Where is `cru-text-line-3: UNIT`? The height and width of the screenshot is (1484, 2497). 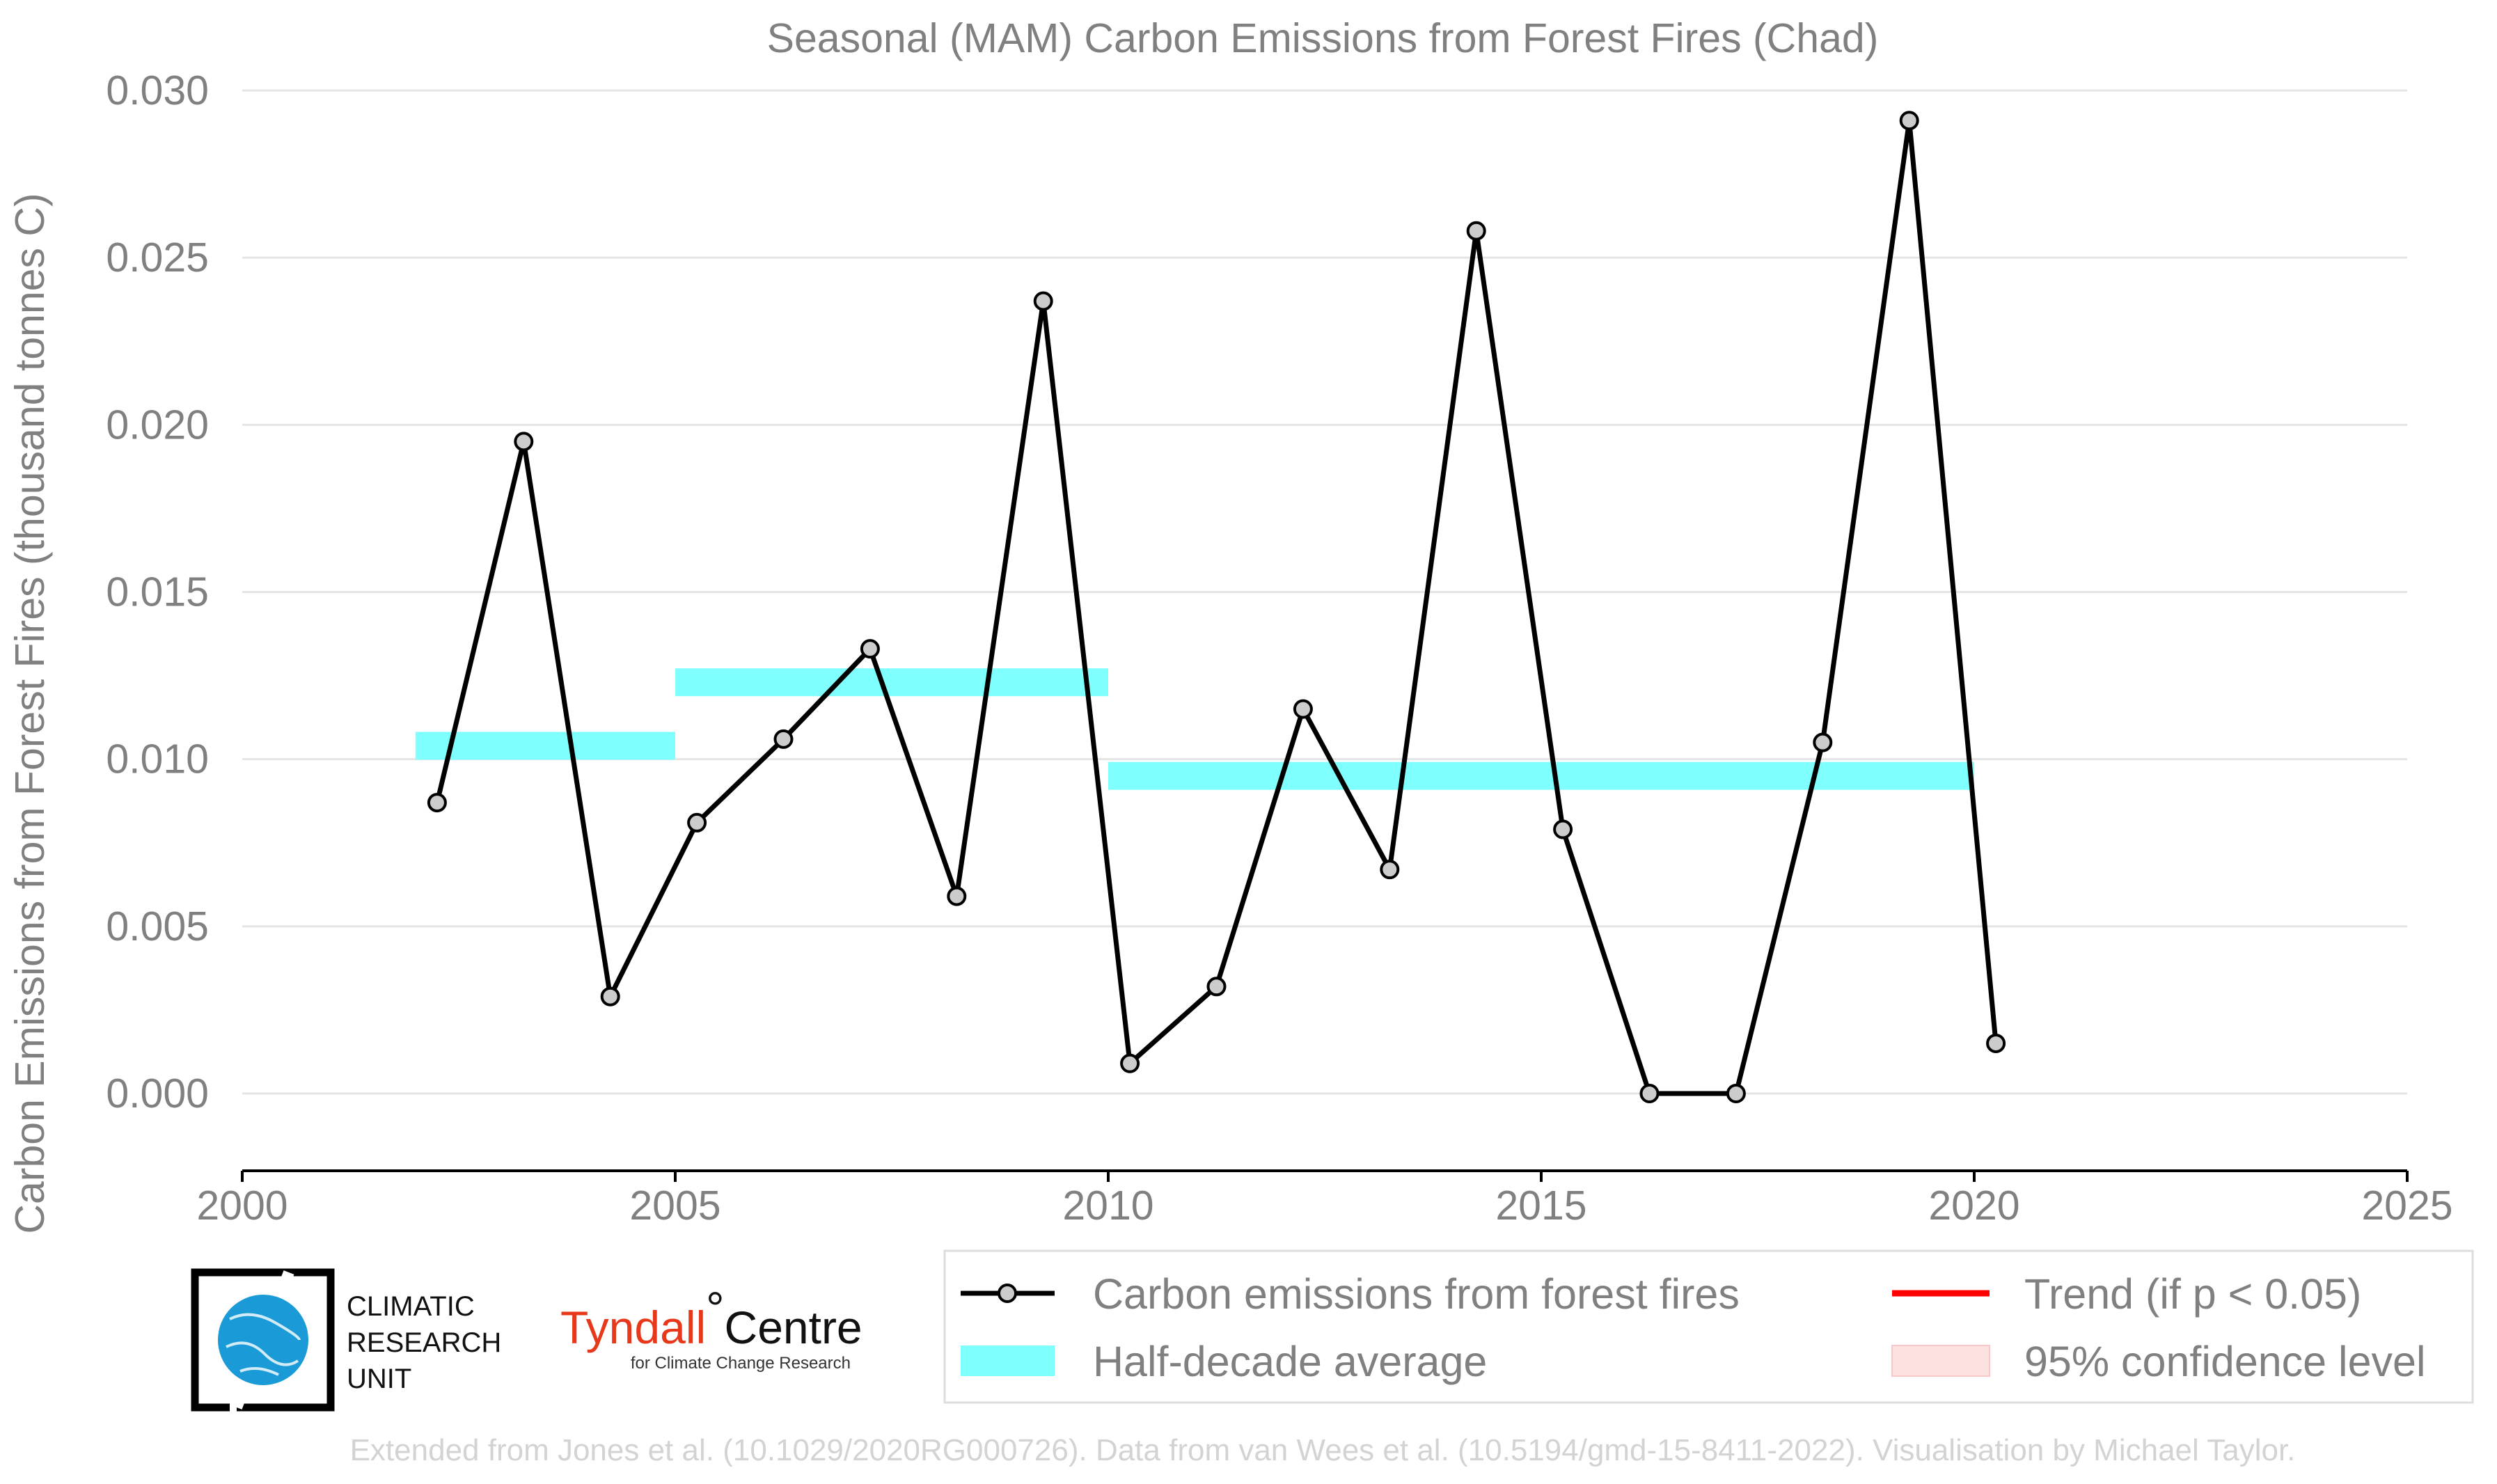 cru-text-line-3: UNIT is located at coordinates (379, 1379).